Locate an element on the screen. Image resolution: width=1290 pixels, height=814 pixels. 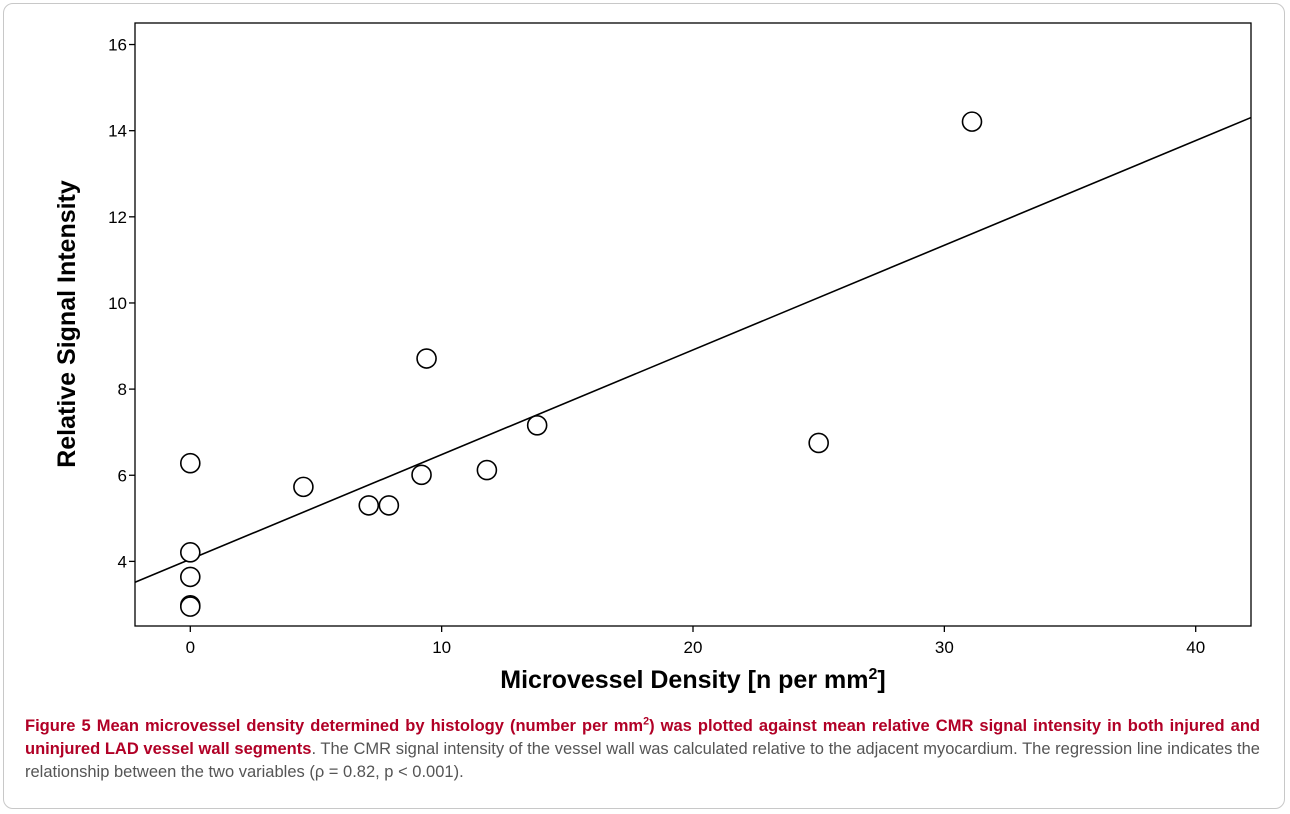
y-axis-label: Relative Signal Intensity is located at coordinates (67, 324).